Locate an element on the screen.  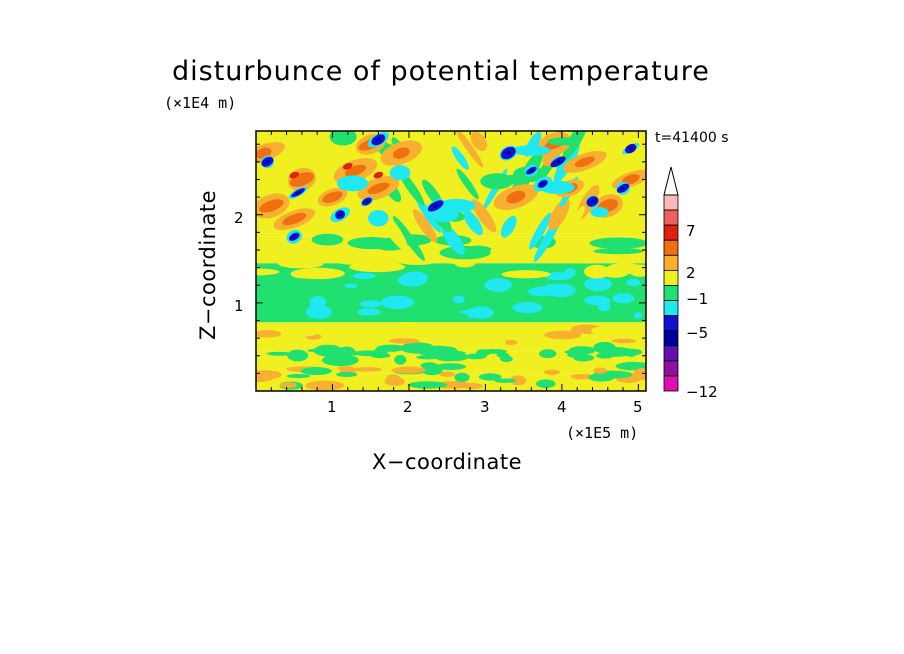
colorbar-label: 2 is located at coordinates (691, 273).